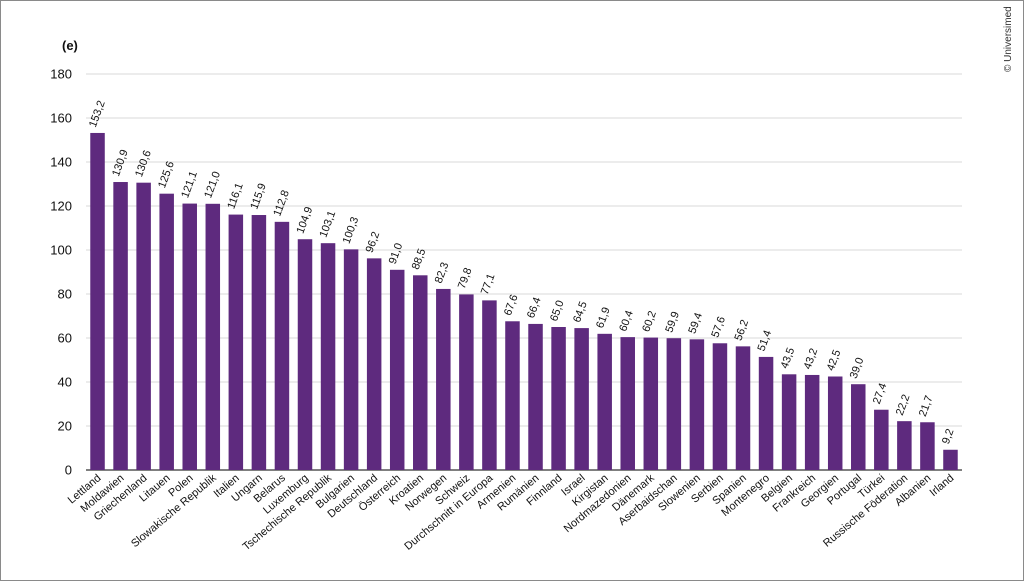  What do you see at coordinates (61, 272) in the screenshot?
I see `y-axis-ticks: 0 20 40 60 80 100 120 140 160 180` at bounding box center [61, 272].